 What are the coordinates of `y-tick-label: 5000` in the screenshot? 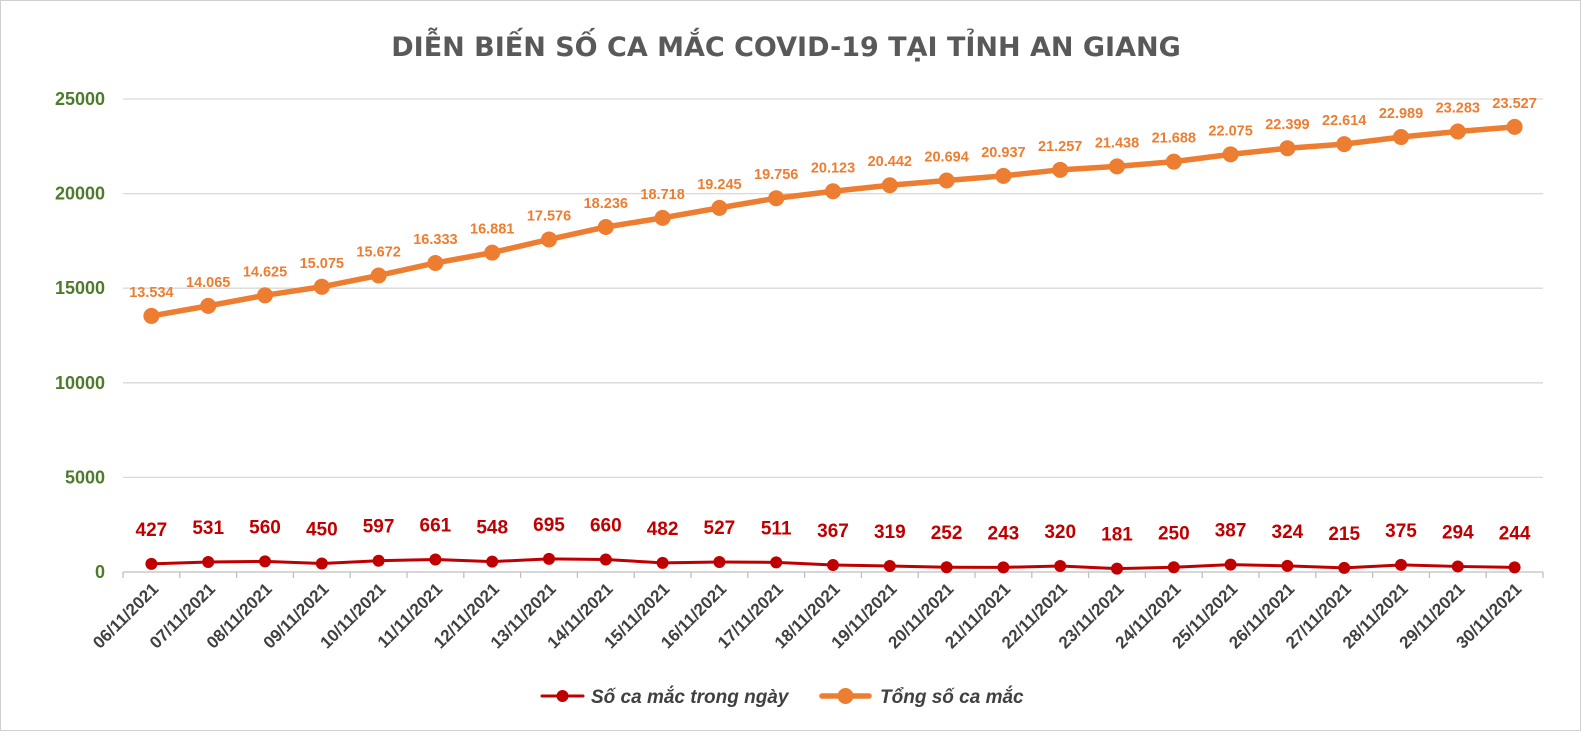 It's located at (85, 477).